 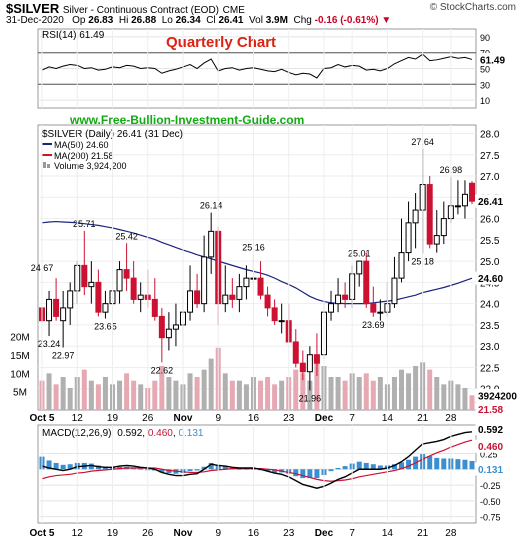 What do you see at coordinates (19, 338) in the screenshot?
I see `volume-tick-label: 20M` at bounding box center [19, 338].